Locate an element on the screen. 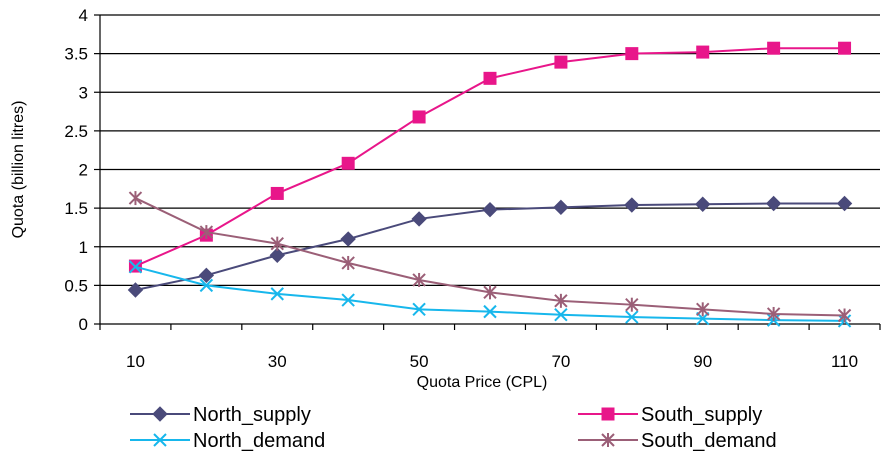 The width and height of the screenshot is (892, 456). y-tick-label: 2 is located at coordinates (83, 170).